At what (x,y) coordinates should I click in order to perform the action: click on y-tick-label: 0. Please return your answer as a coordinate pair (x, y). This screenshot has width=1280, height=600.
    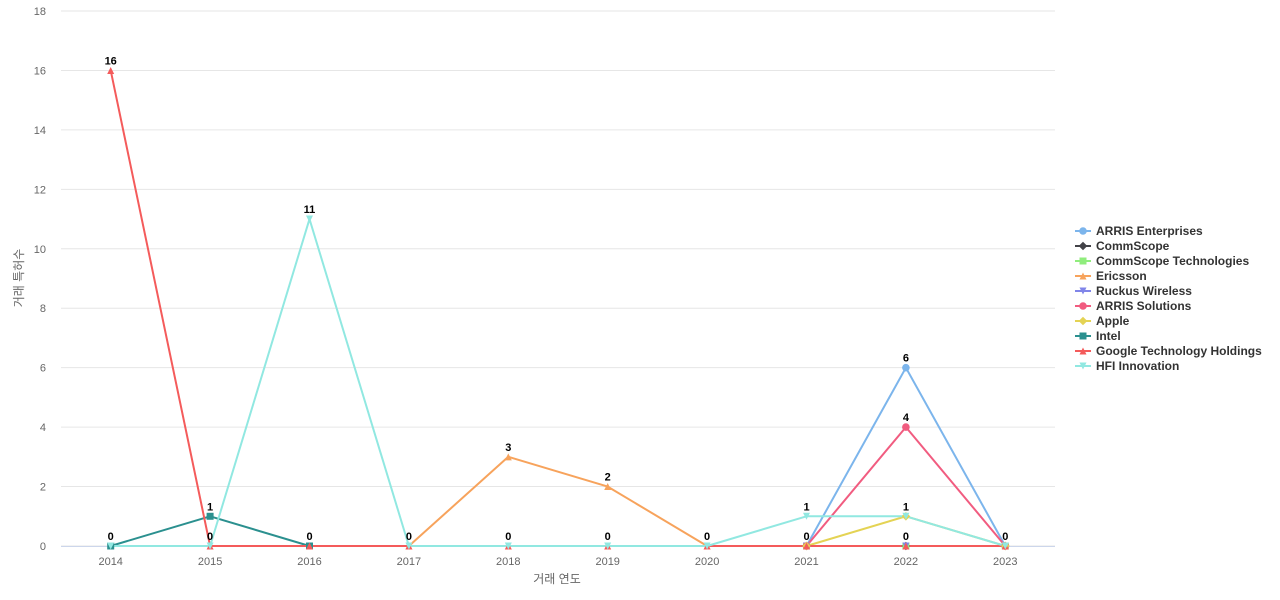
    Looking at the image, I should click on (43, 547).